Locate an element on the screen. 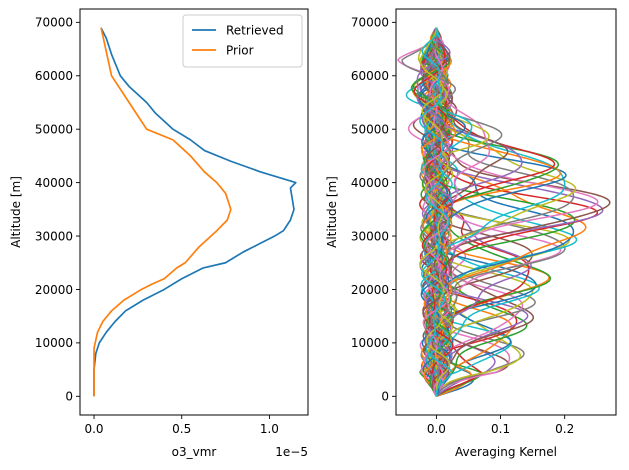  right-y-ticks: 0 10000 20000 30000 40000 50000 60000 70000 is located at coordinates (373, 210).